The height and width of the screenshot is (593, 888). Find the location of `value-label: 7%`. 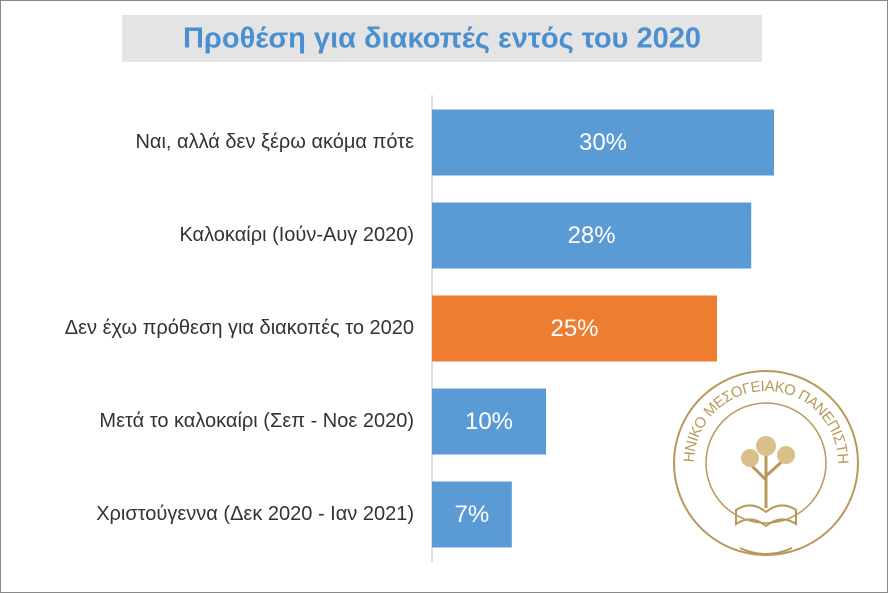

value-label: 7% is located at coordinates (472, 514).